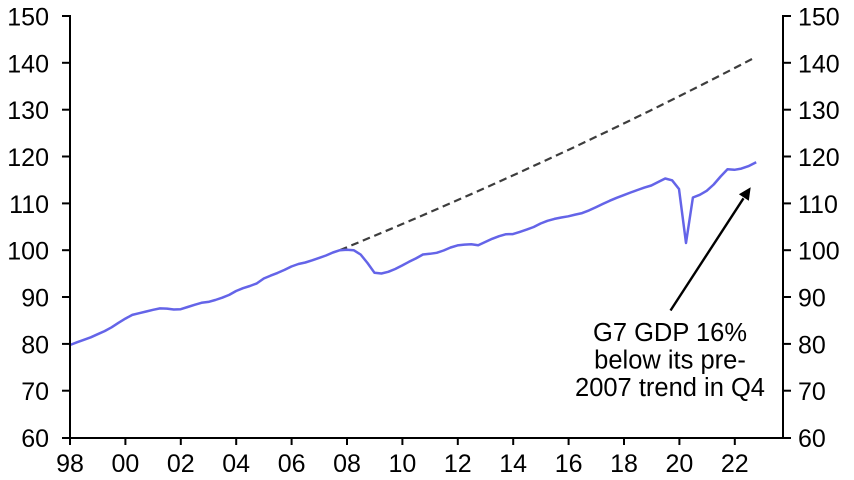 This screenshot has width=854, height=480. Describe the element at coordinates (670, 388) in the screenshot. I see `svg-text: 2007 trend in Q4` at that location.